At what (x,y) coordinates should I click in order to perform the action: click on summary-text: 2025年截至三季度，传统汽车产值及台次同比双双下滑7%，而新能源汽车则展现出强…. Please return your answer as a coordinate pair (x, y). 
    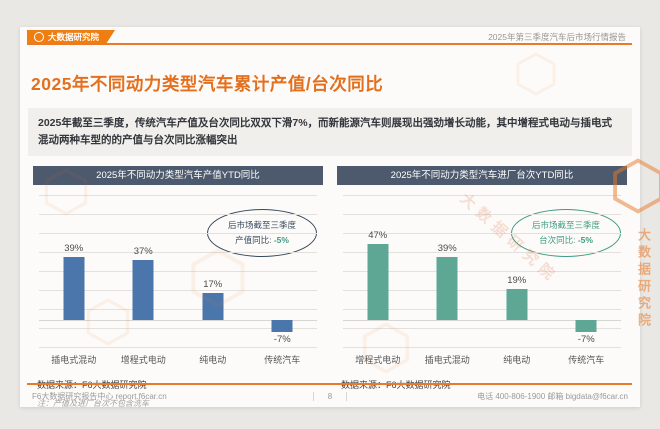
    Looking at the image, I should click on (330, 132).